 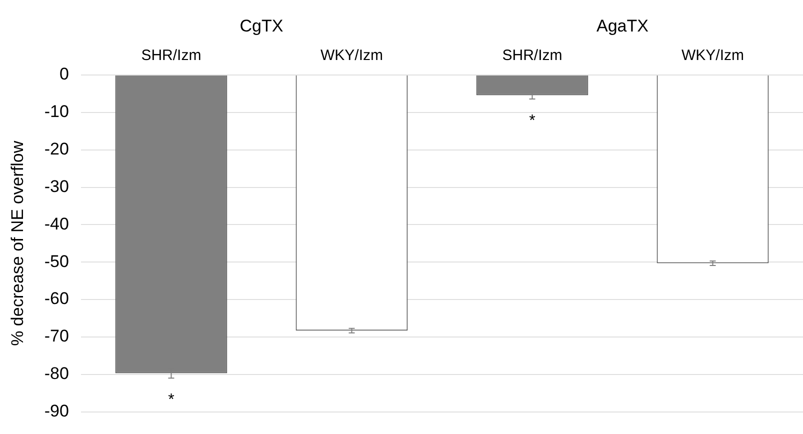 I want to click on y-tick-label: -90, so click(x=56, y=410).